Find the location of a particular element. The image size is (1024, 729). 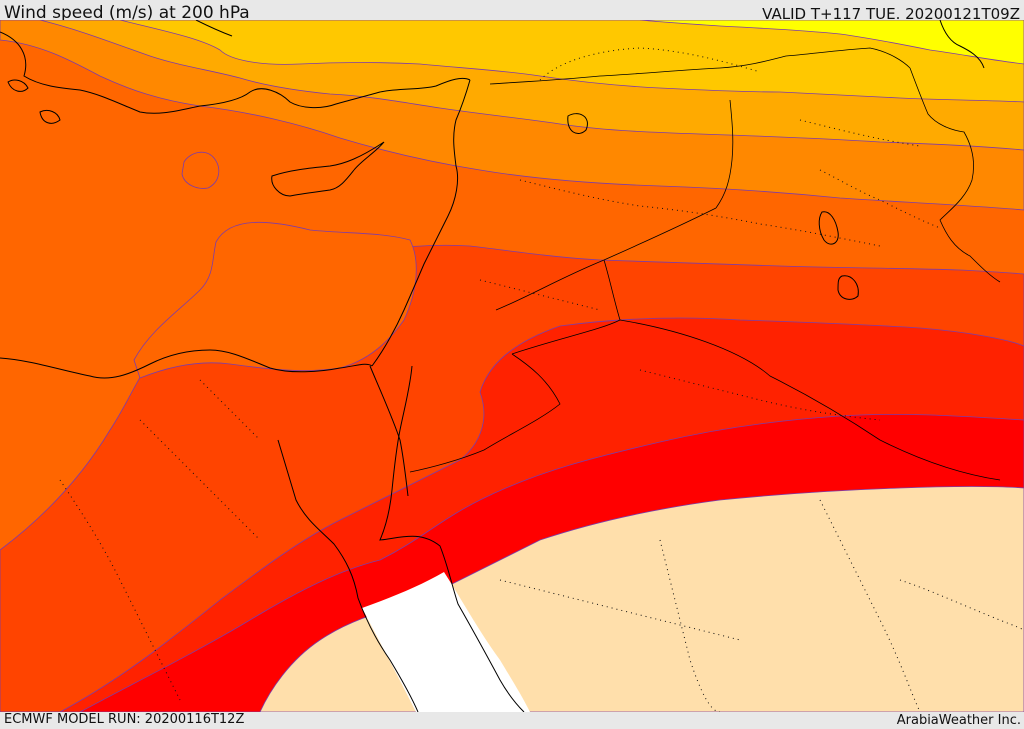

map-title: Wind speed (m/s) at 200 hPa is located at coordinates (127, 13).